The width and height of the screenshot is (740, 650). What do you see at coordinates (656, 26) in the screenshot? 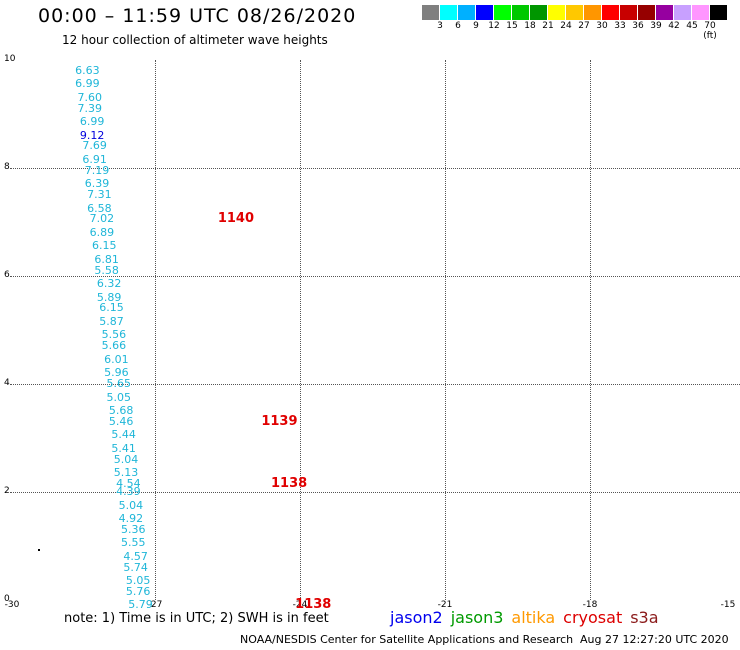
I see `legend-label: 39` at bounding box center [656, 26].